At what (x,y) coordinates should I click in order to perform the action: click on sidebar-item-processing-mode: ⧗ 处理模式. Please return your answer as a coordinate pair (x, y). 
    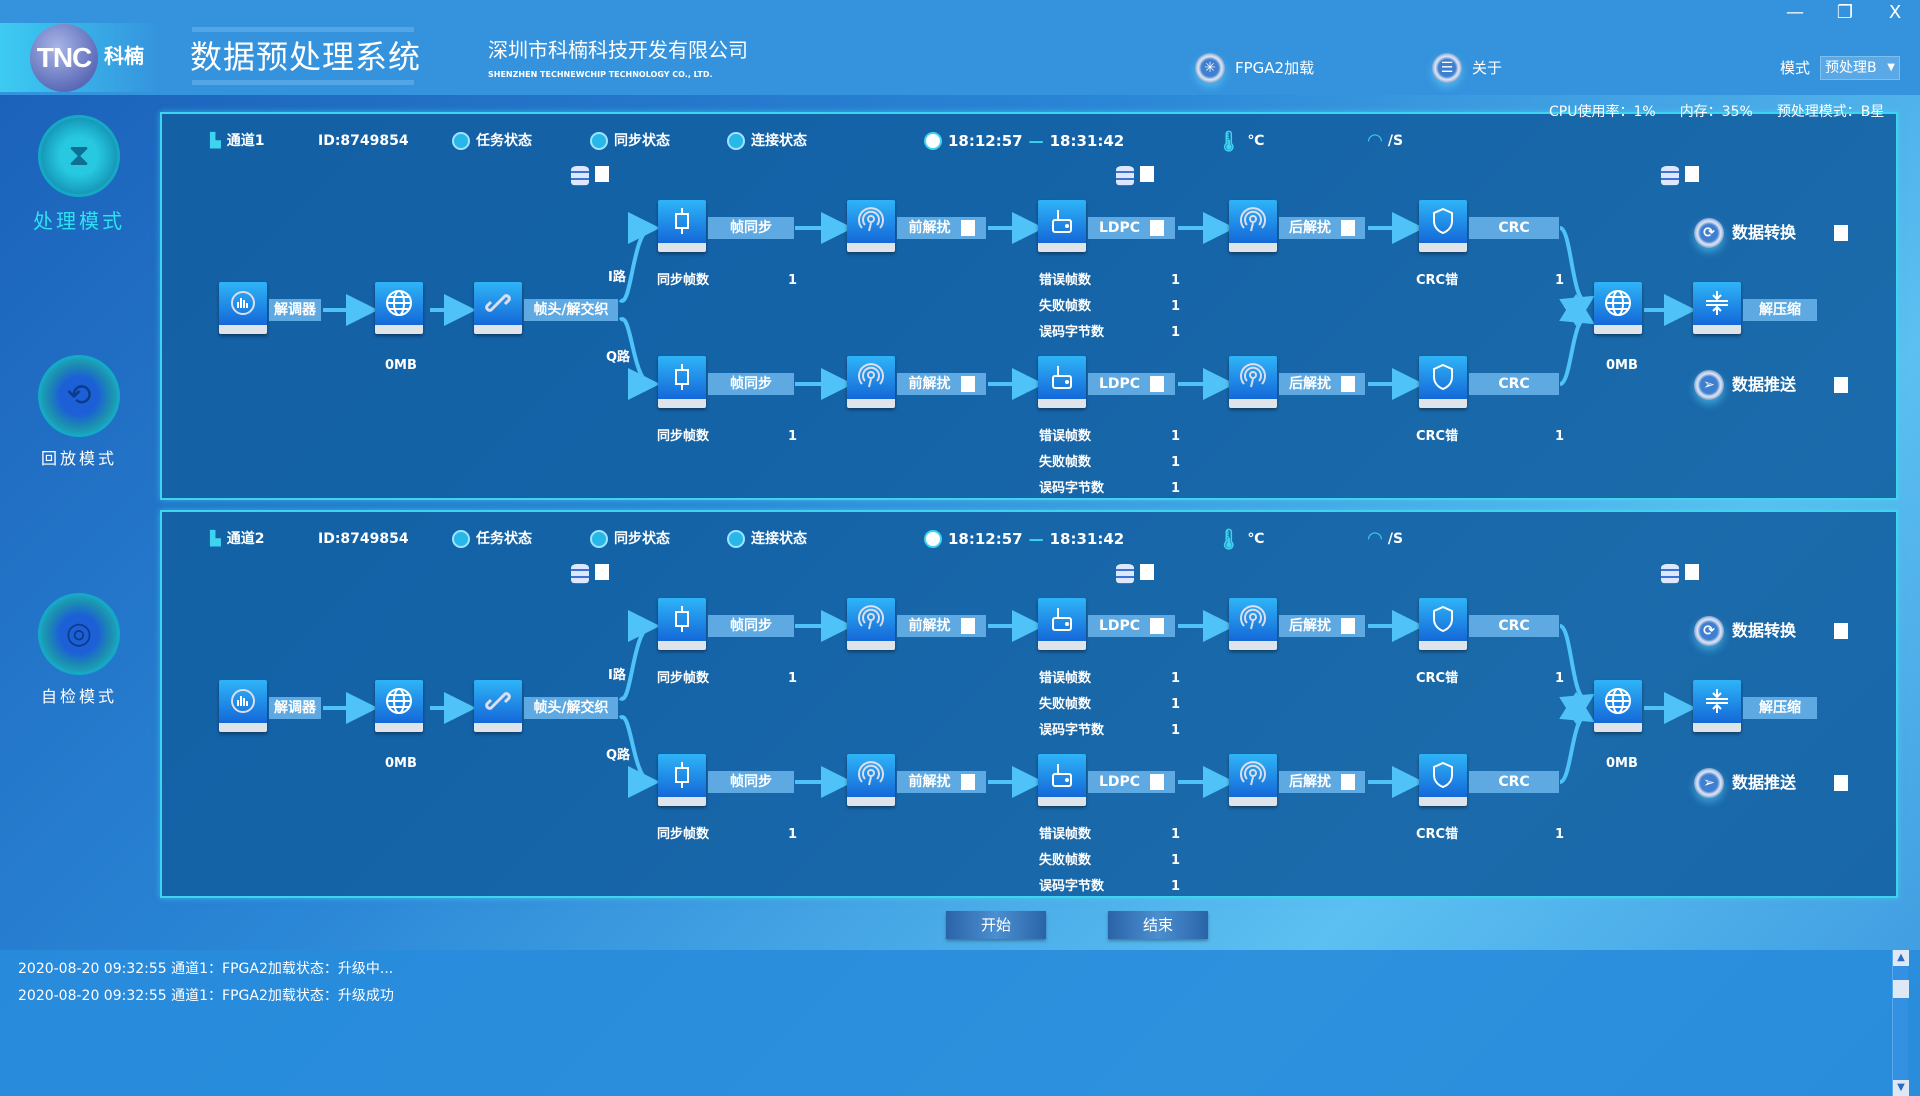
    Looking at the image, I should click on (79, 174).